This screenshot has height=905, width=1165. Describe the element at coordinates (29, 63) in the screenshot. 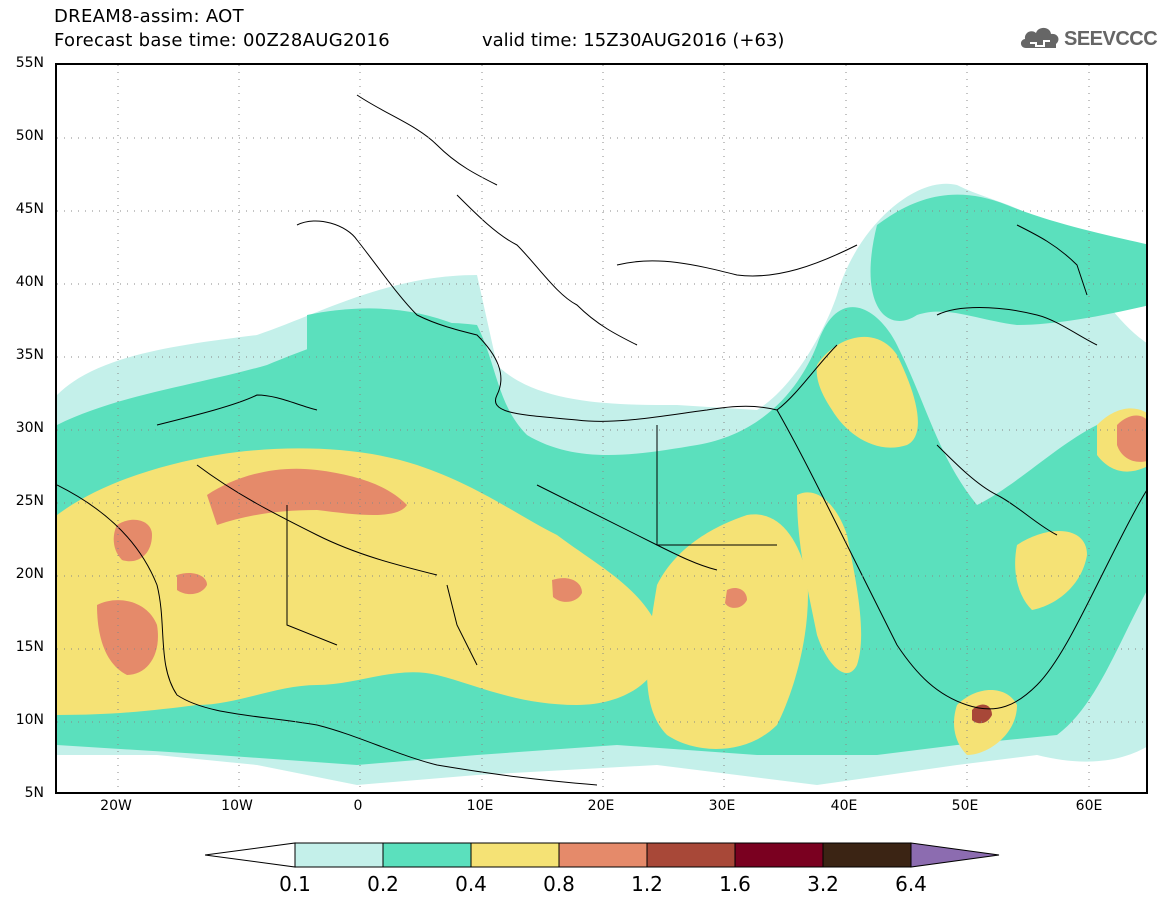

I see `lat-label-55n: 55N` at that location.